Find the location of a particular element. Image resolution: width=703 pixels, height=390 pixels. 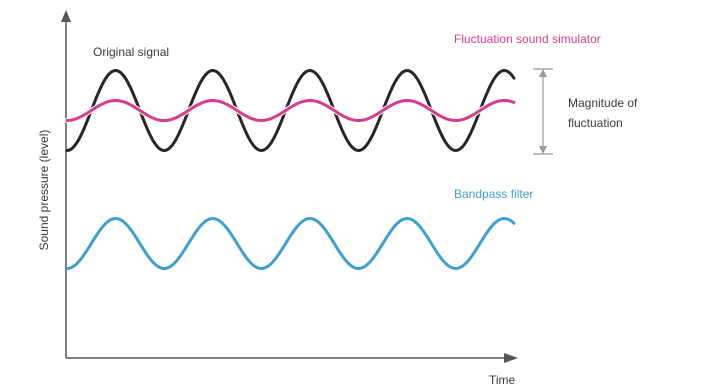

magnitude-bracket-arrow-up is located at coordinates (543, 73).